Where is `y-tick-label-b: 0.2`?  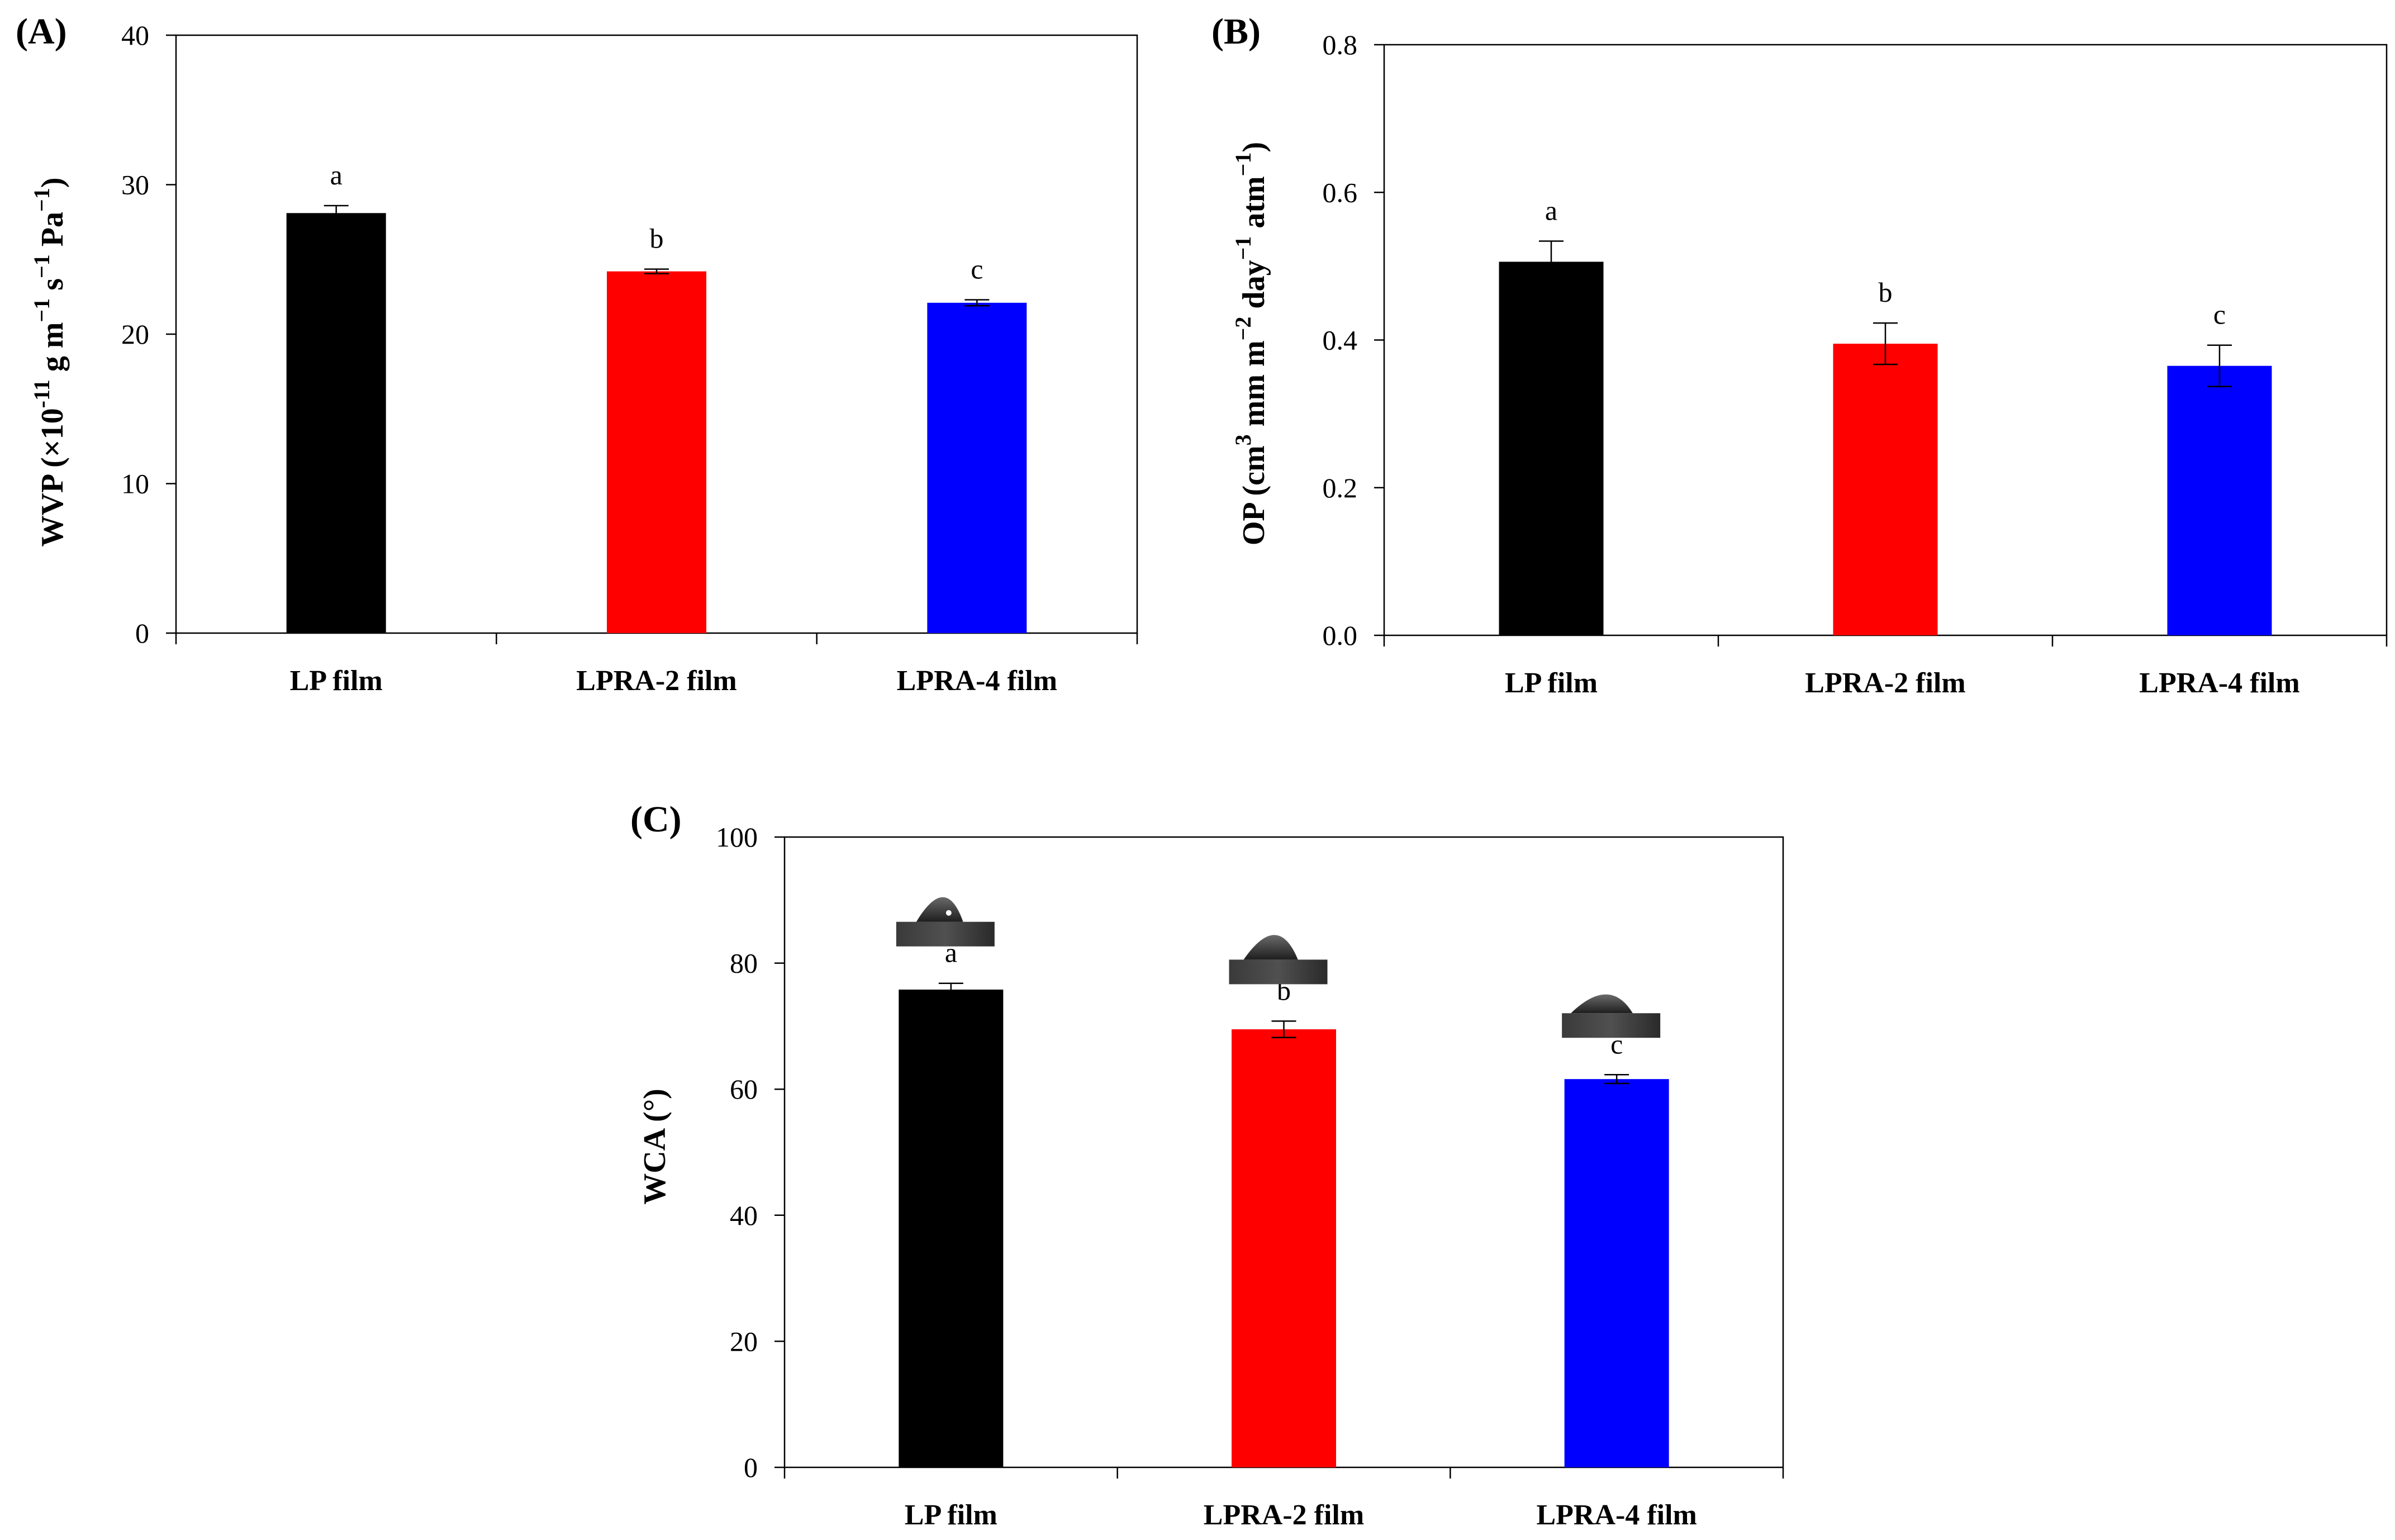
y-tick-label-b: 0.2 is located at coordinates (1340, 488).